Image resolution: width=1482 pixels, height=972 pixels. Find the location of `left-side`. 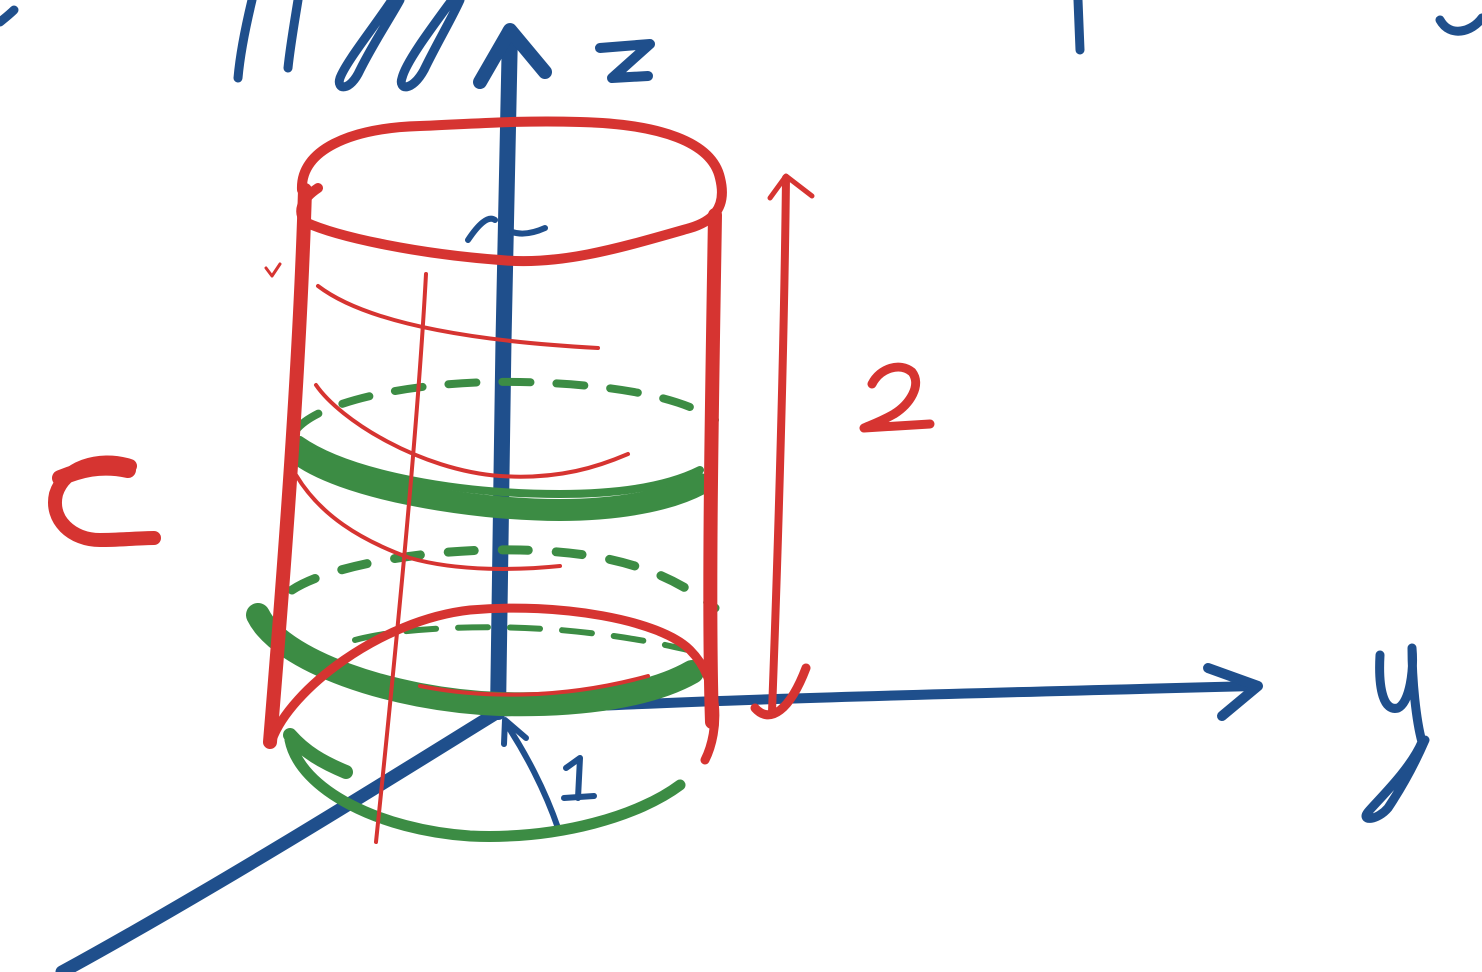

left-side is located at coordinates (287, 466).